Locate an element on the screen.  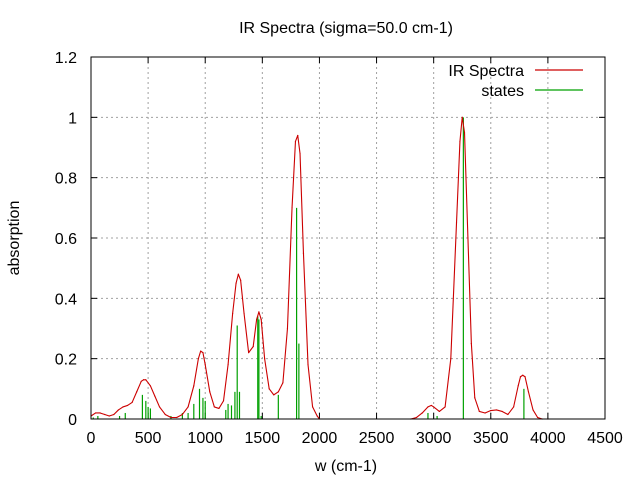
chart-title: IR Spectra (sigma=50.0 cm-1) is located at coordinates (346, 28).